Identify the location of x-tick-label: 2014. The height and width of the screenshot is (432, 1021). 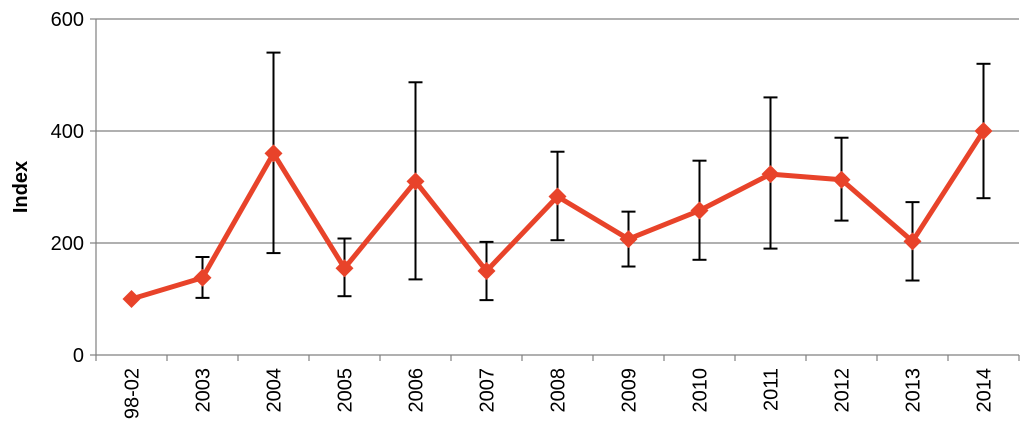
(985, 390).